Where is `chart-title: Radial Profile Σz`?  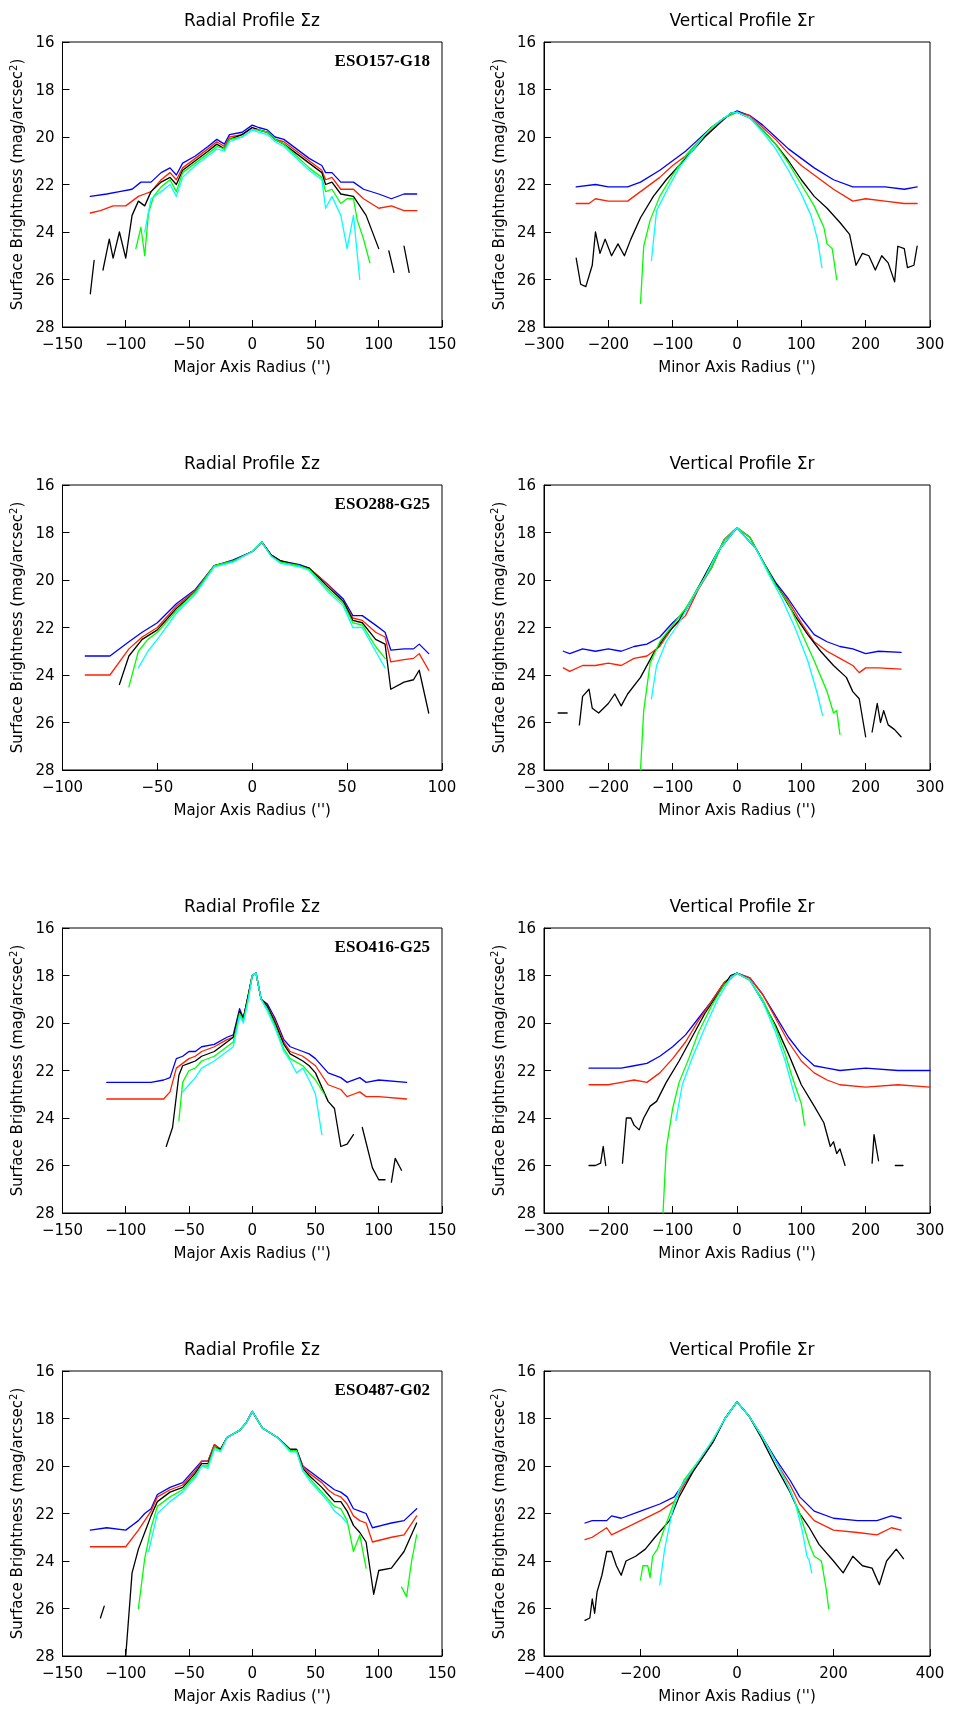 chart-title: Radial Profile Σz is located at coordinates (252, 905).